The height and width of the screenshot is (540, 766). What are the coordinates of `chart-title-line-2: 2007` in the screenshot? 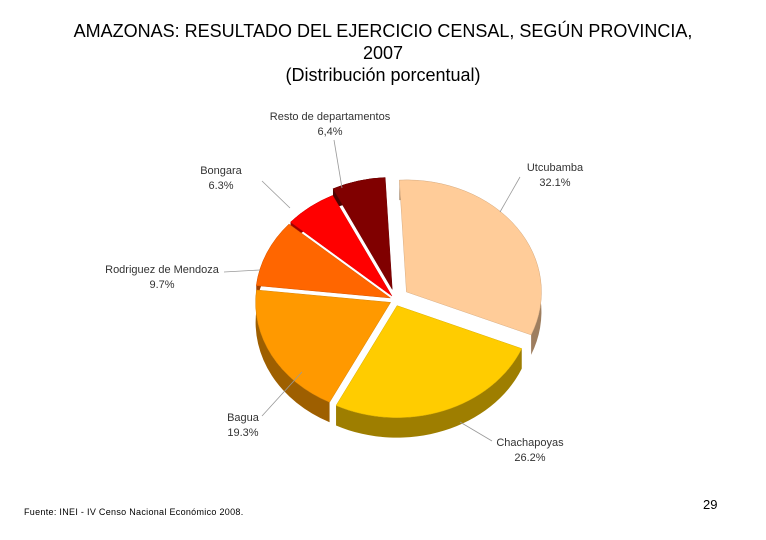 It's located at (383, 53).